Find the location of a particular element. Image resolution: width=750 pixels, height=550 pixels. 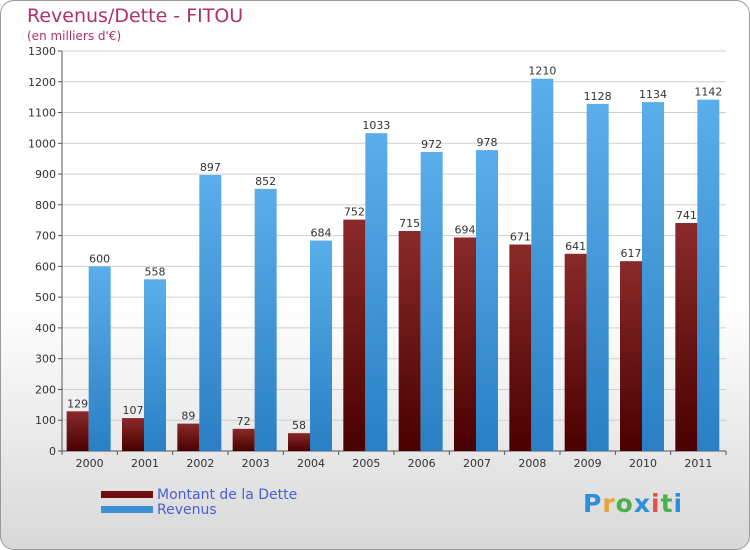

y-tick-label: 300 is located at coordinates (45, 359).